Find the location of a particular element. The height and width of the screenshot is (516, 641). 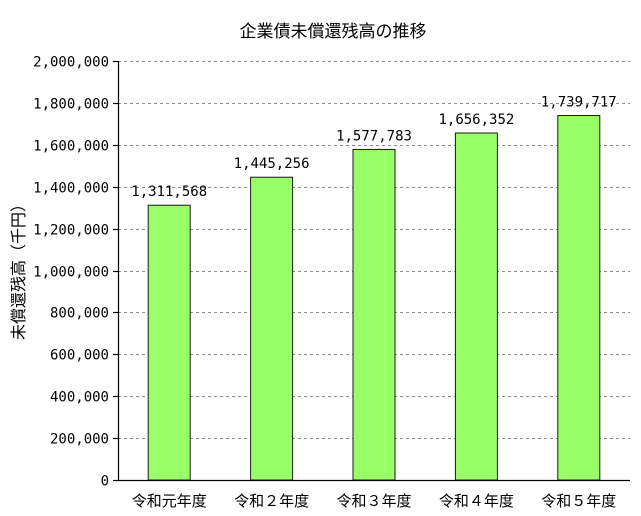

y-tick-label: 400,000 is located at coordinates (79, 398).